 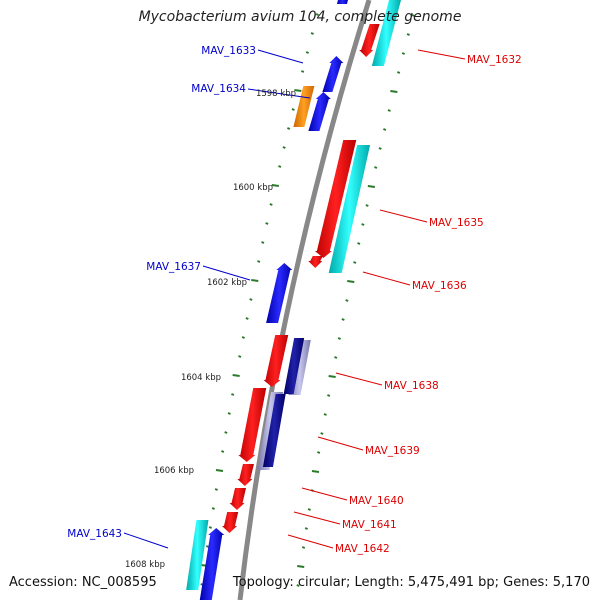 What do you see at coordinates (362, 549) in the screenshot?
I see `gene-label-mav-1642: MAV_1642` at bounding box center [362, 549].